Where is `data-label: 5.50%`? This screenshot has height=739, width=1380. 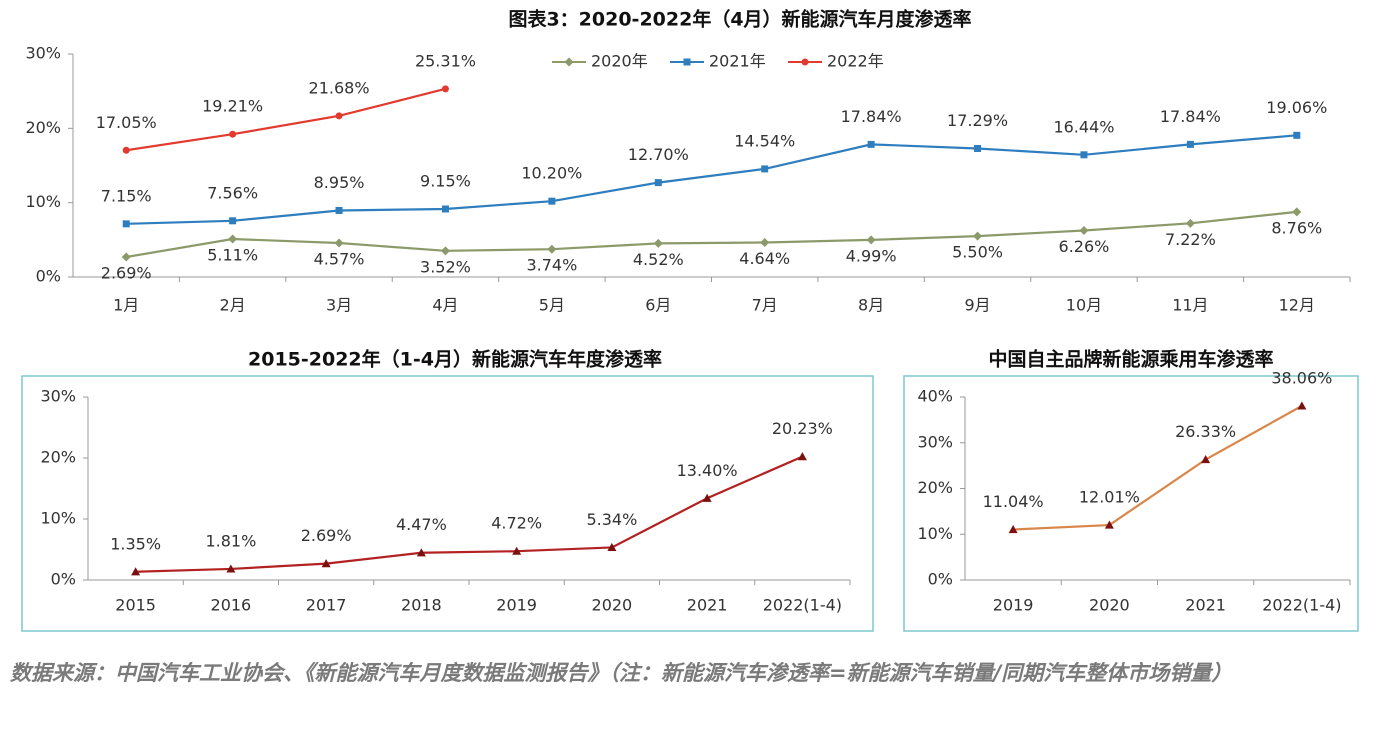
data-label: 5.50% is located at coordinates (977, 252).